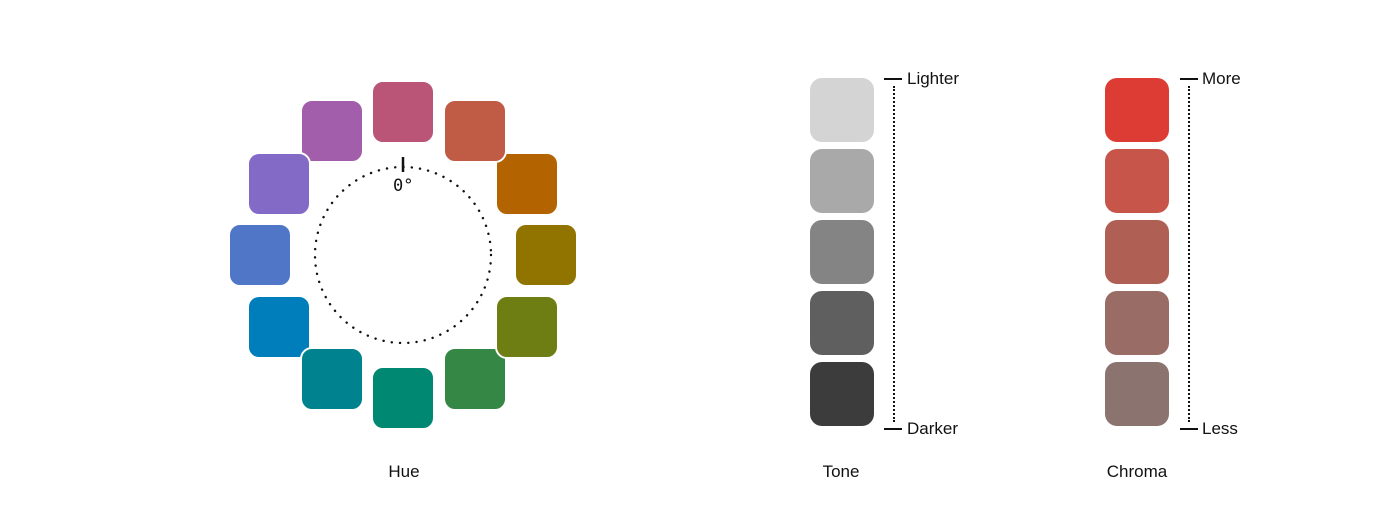 The image size is (1400, 527). I want to click on tone-lighter-label: Lighter, so click(933, 78).